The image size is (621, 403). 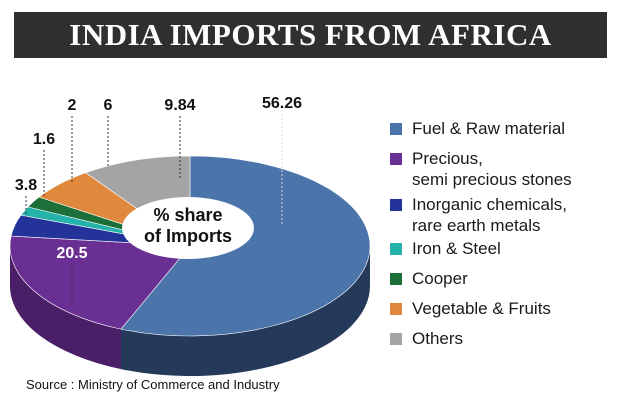 I want to click on pie-slice-precious, so click(x=100, y=282).